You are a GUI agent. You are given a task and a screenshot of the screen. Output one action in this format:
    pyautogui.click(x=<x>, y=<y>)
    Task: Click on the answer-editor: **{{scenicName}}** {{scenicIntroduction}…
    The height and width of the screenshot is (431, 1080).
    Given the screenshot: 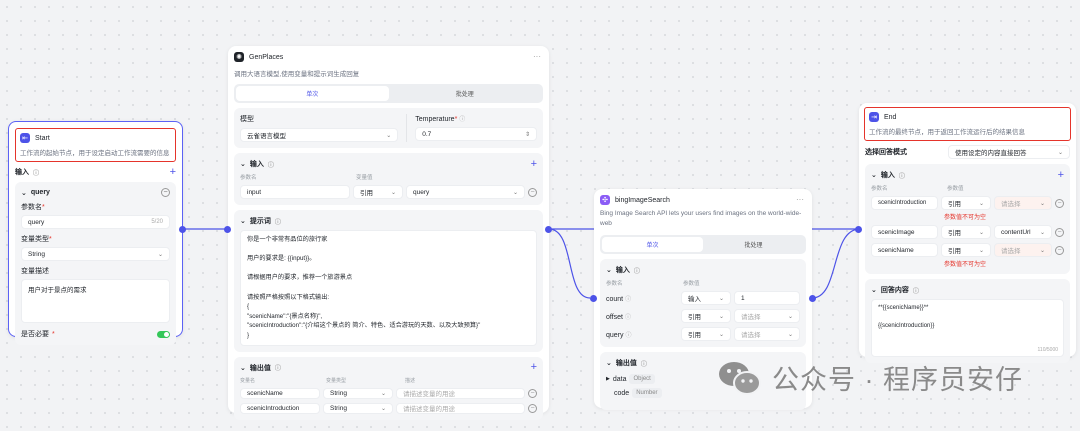 What is the action you would take?
    pyautogui.click(x=967, y=328)
    